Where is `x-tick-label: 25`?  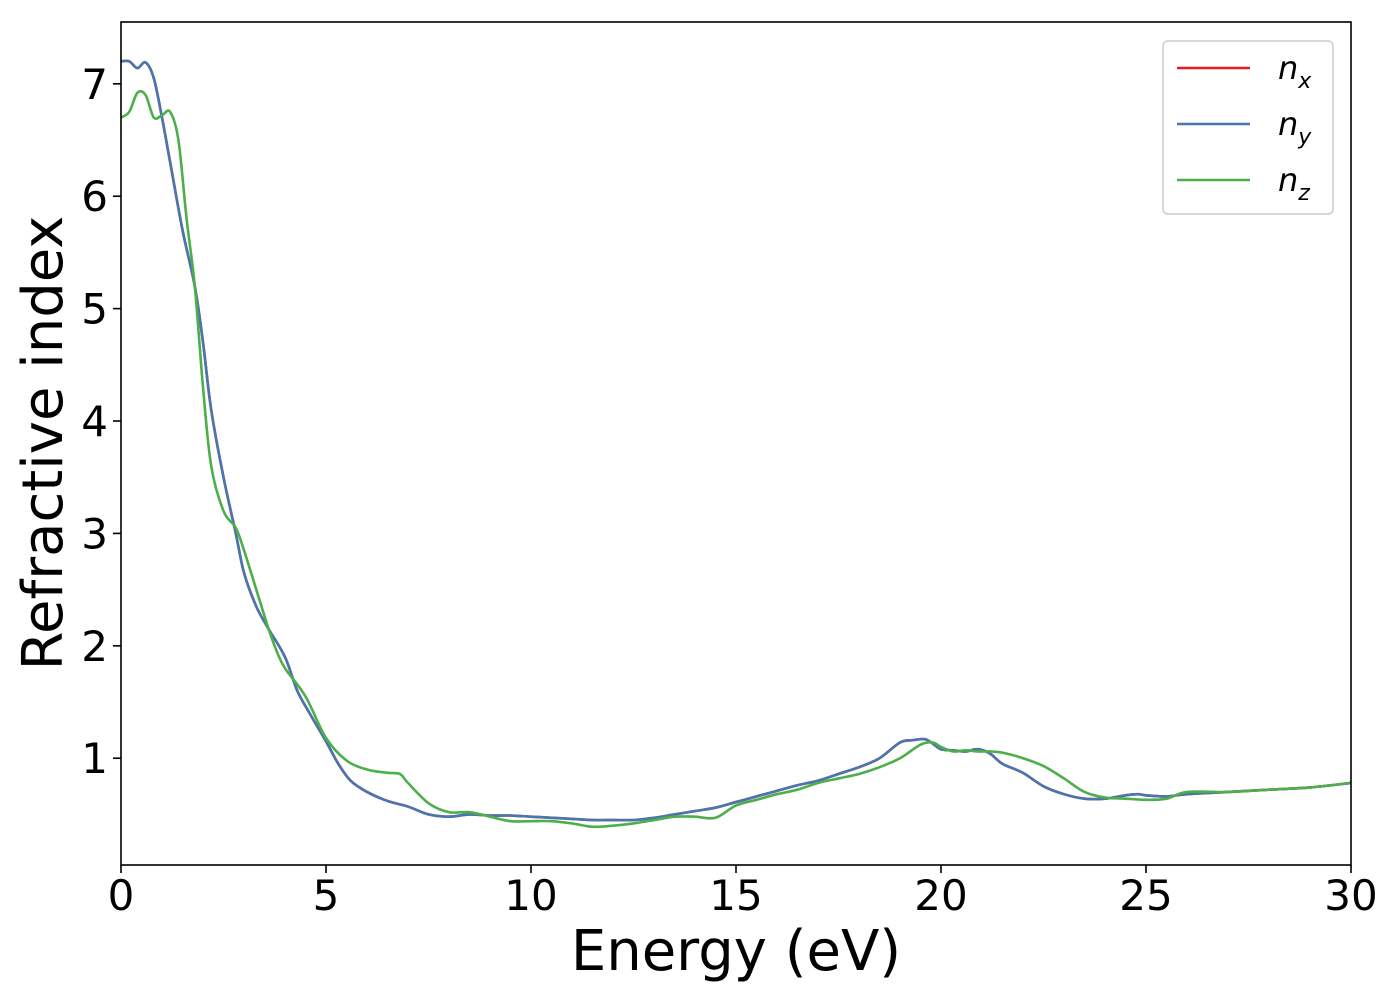
x-tick-label: 25 is located at coordinates (1145, 895).